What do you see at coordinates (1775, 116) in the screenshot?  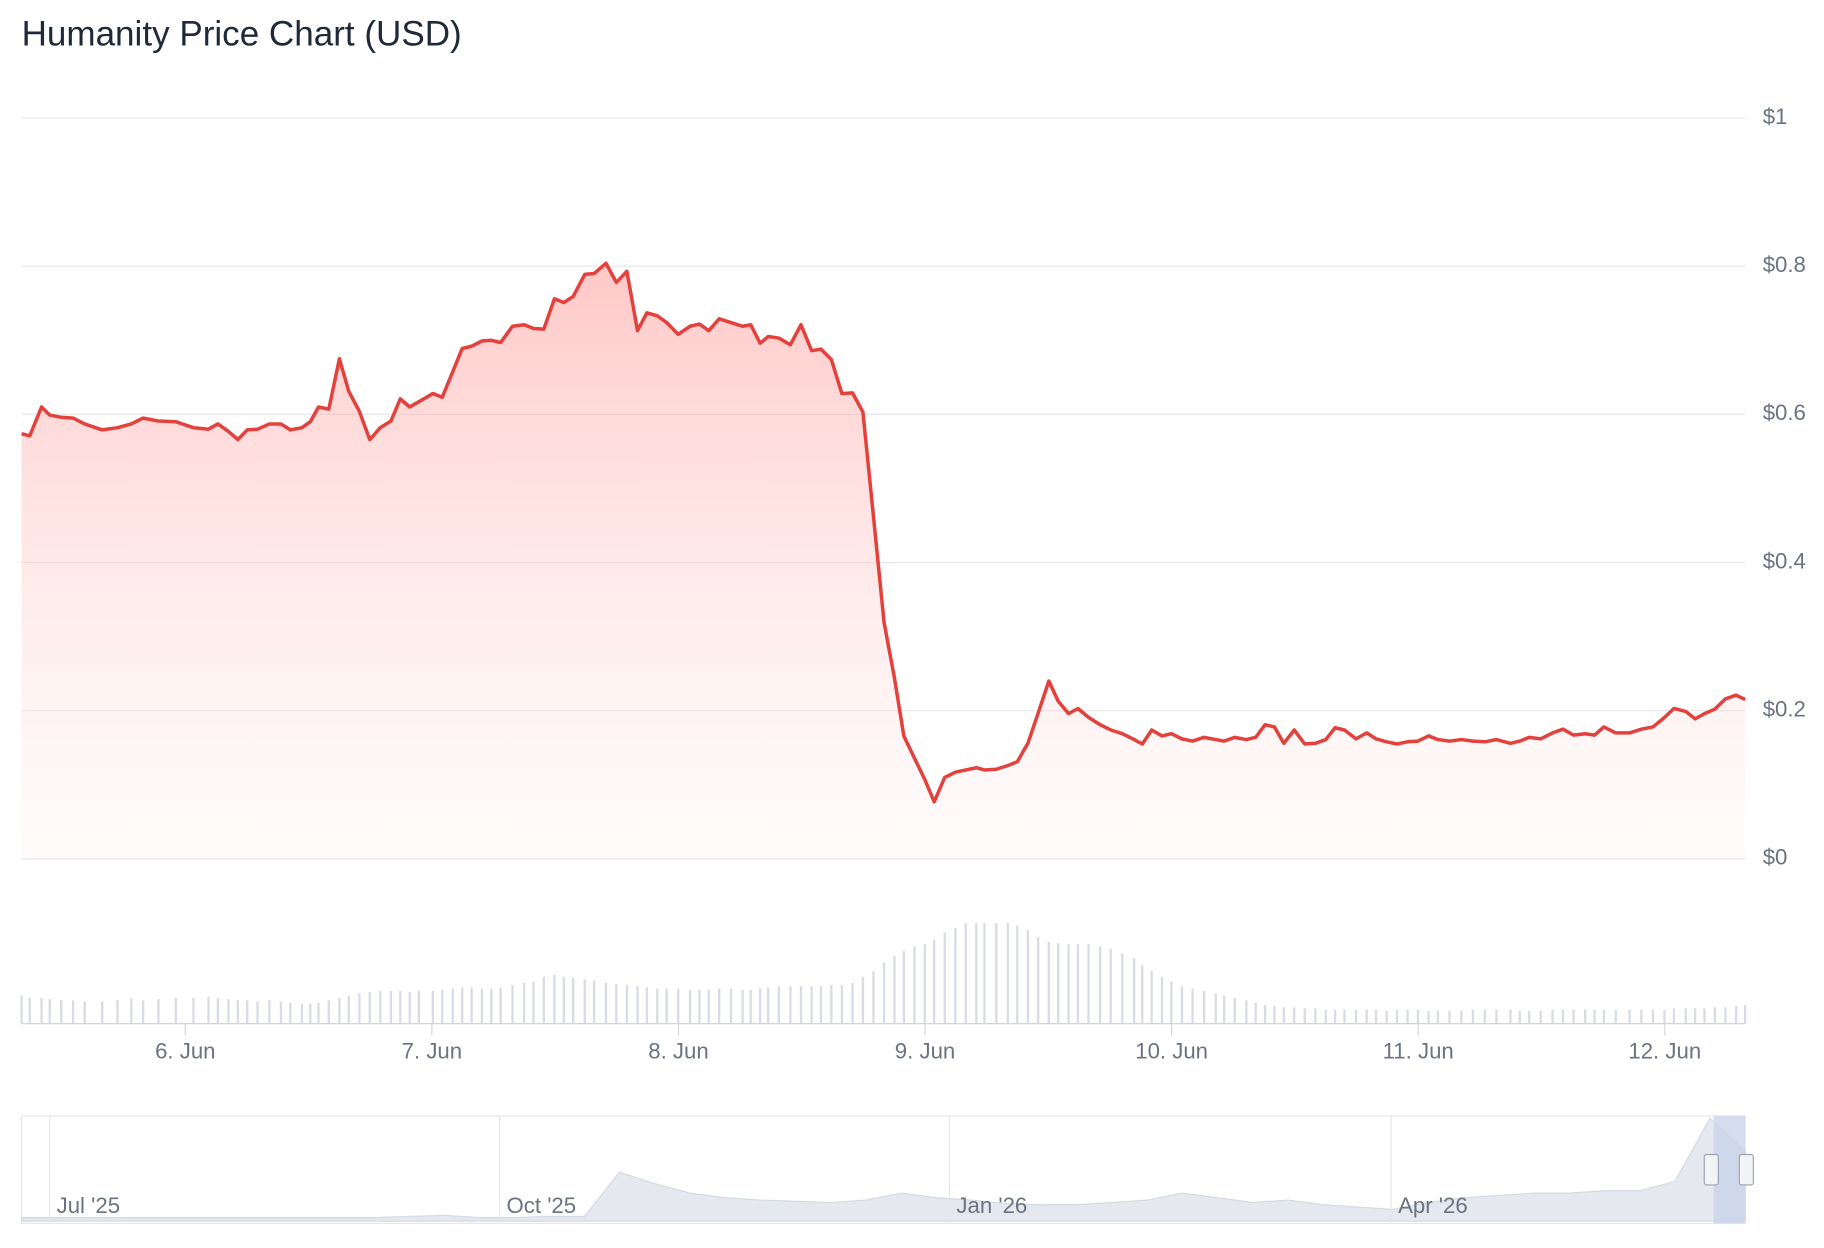 I see `y-tick-label: $1` at bounding box center [1775, 116].